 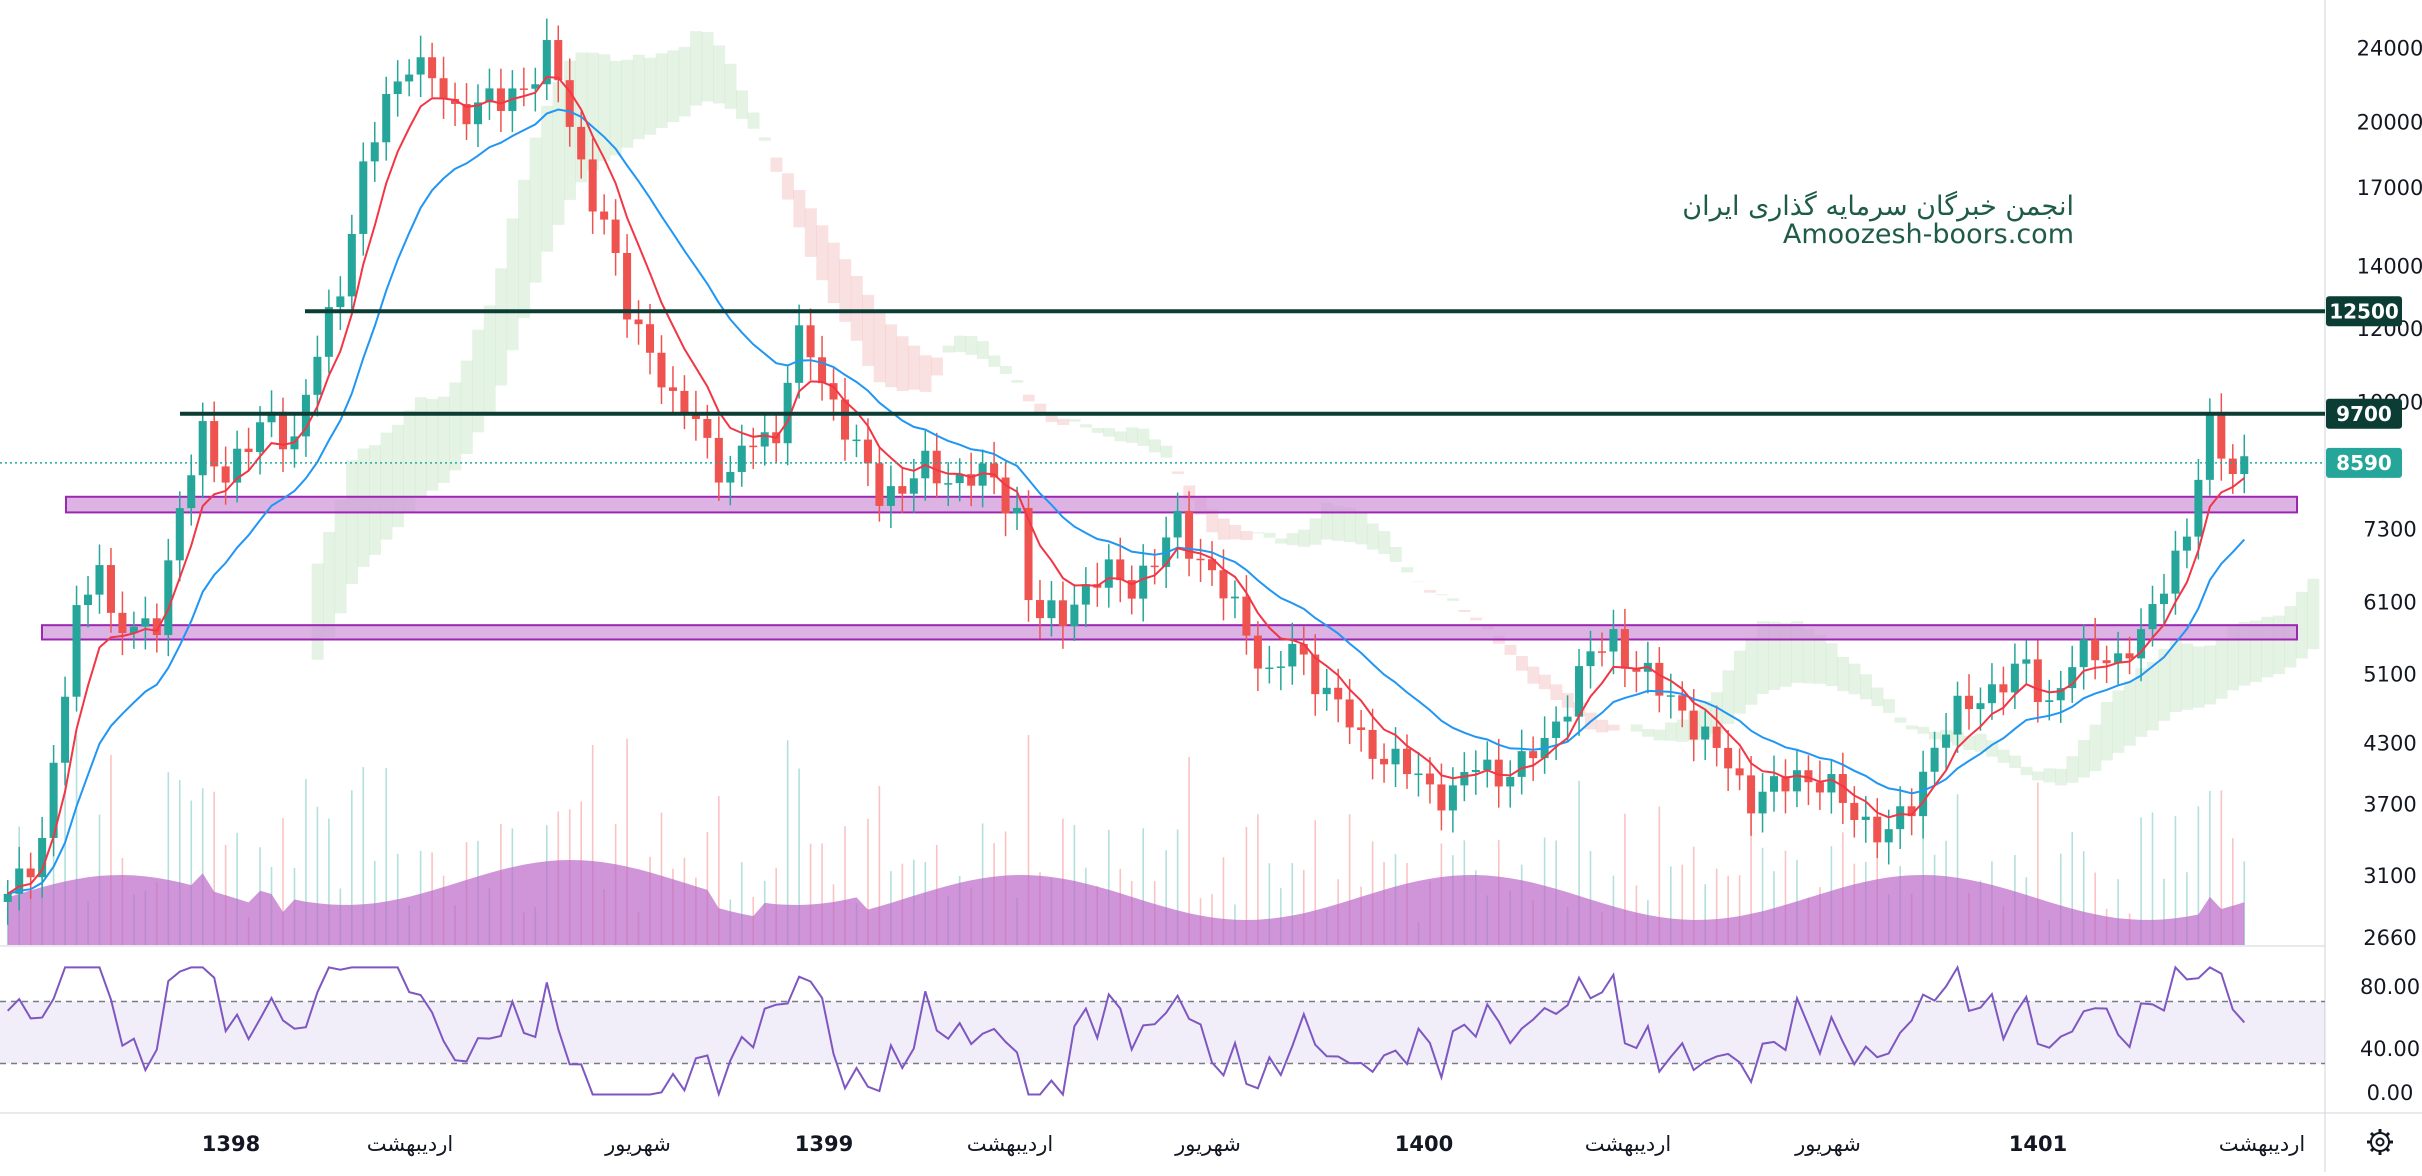 What do you see at coordinates (2389, 266) in the screenshot?
I see `price-tick-label: 14000` at bounding box center [2389, 266].